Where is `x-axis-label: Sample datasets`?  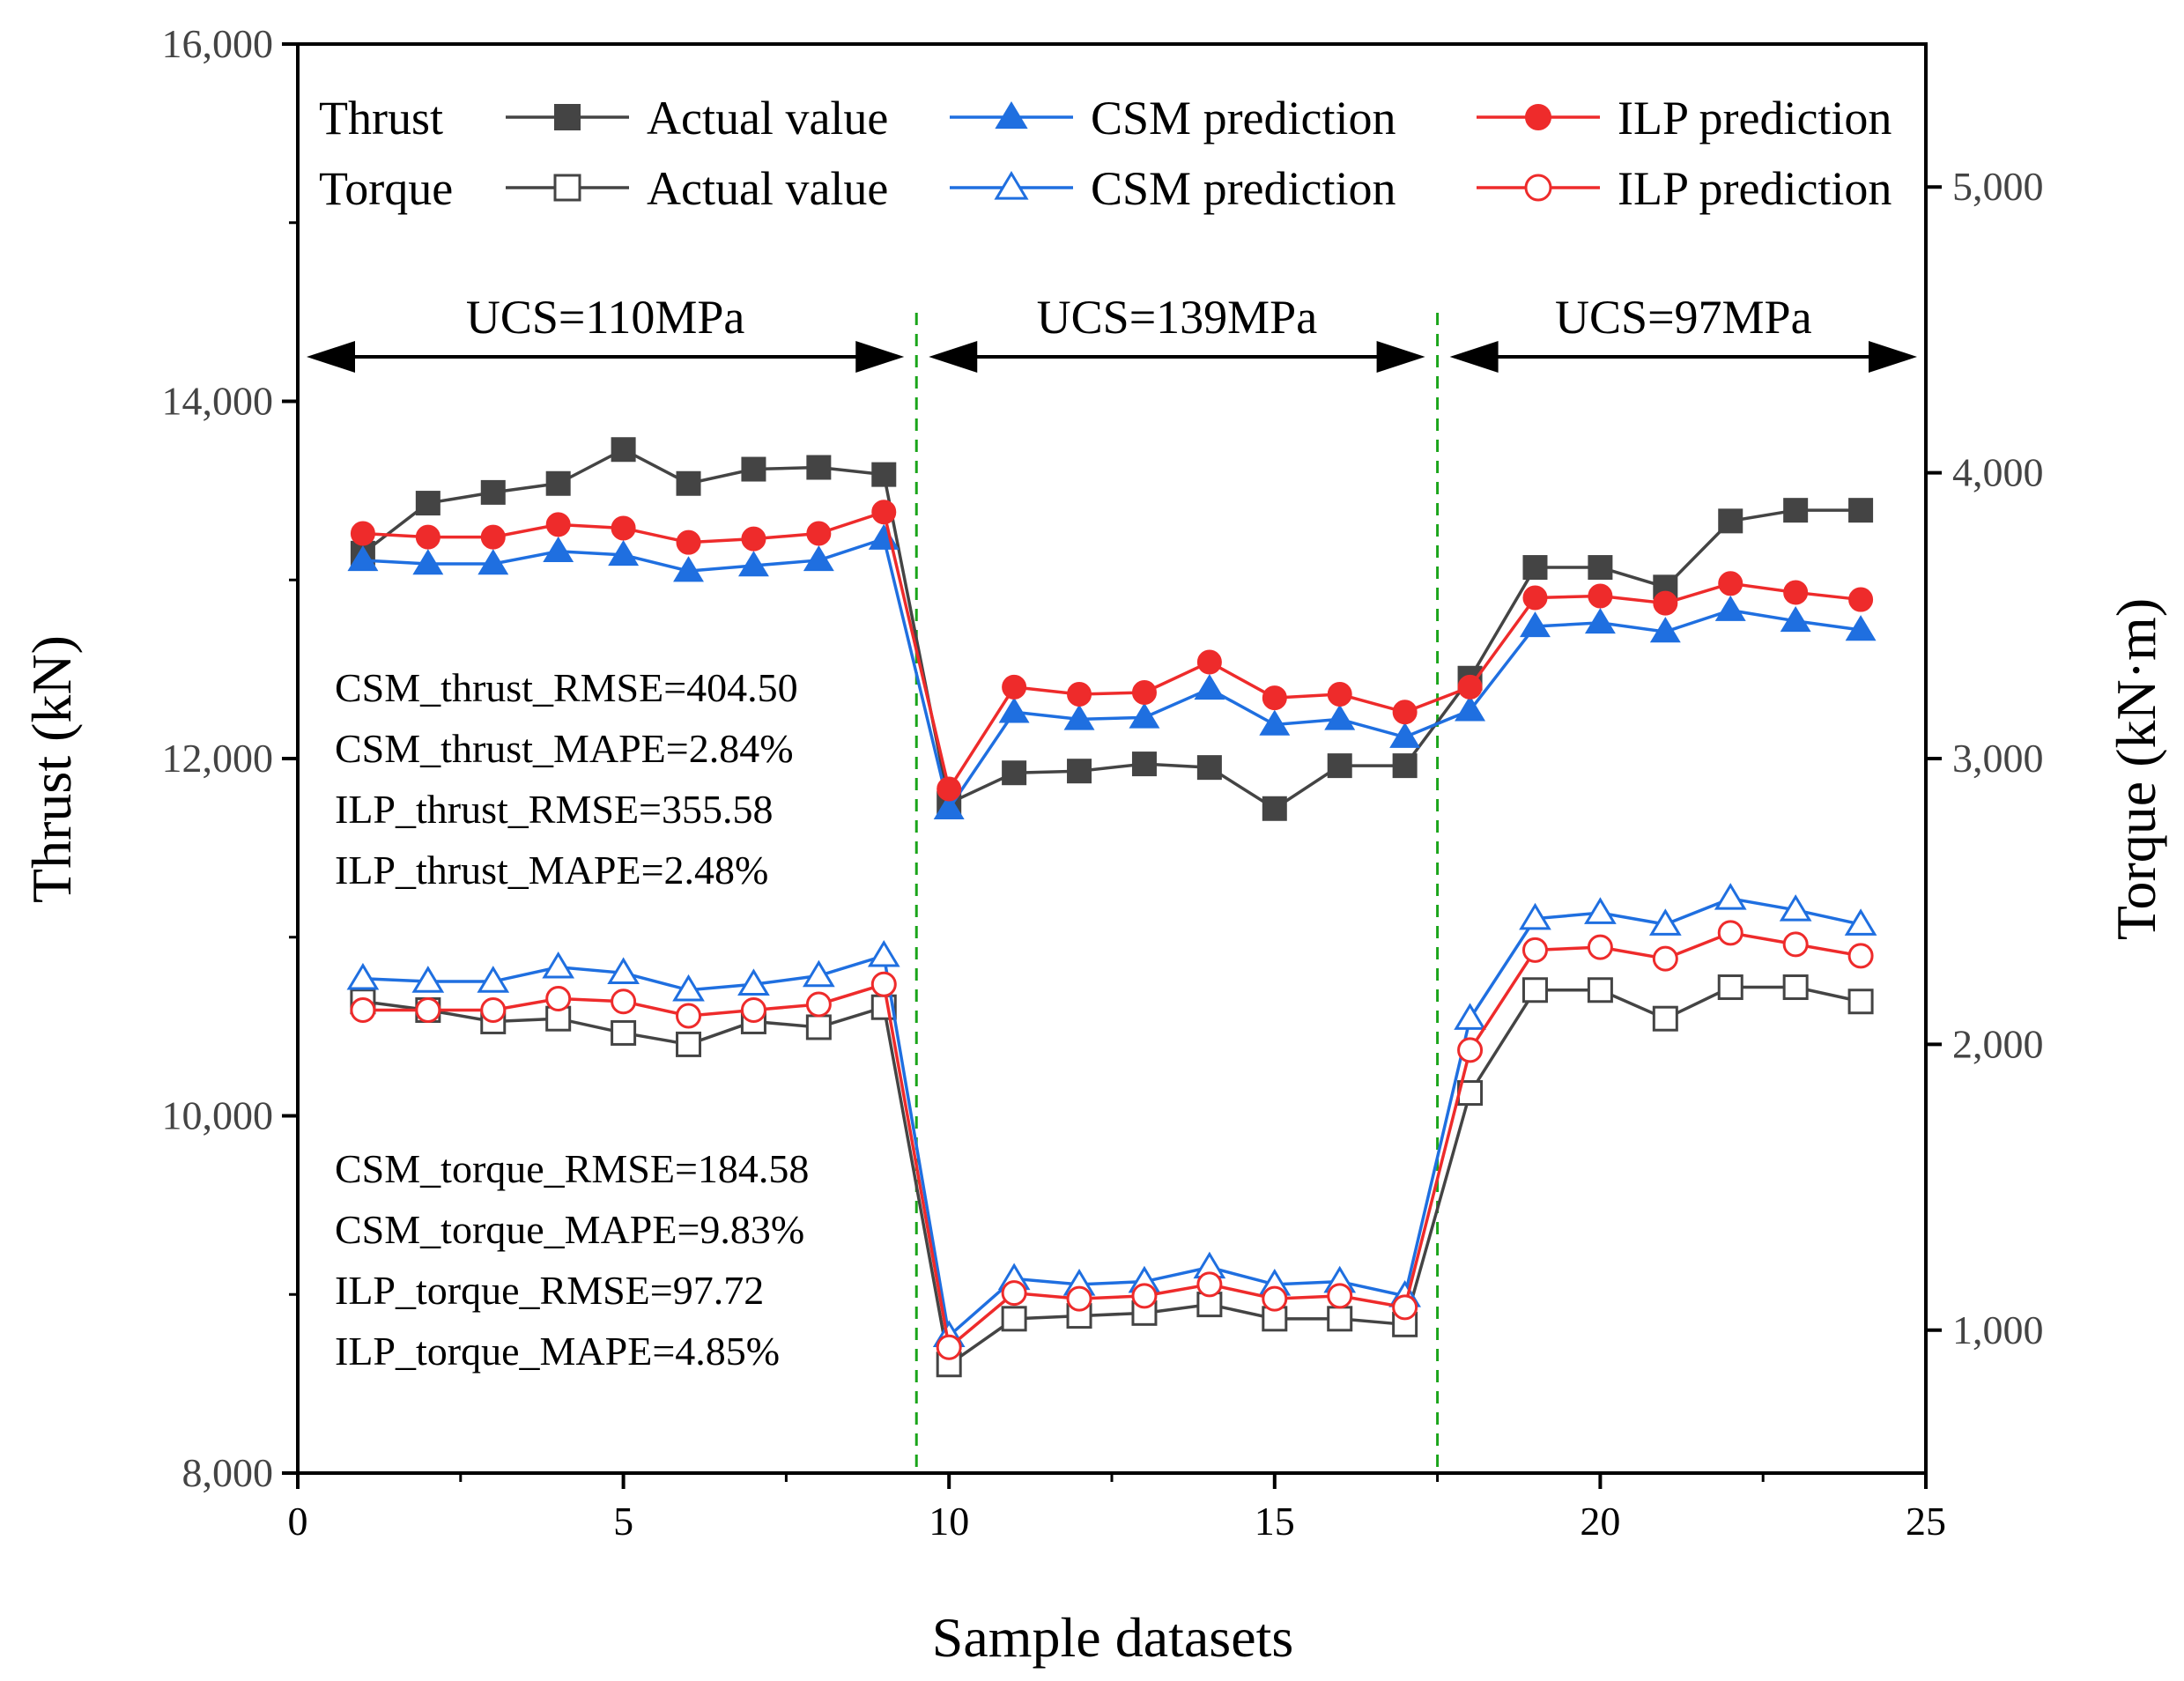 x-axis-label: Sample datasets is located at coordinates (1113, 1637).